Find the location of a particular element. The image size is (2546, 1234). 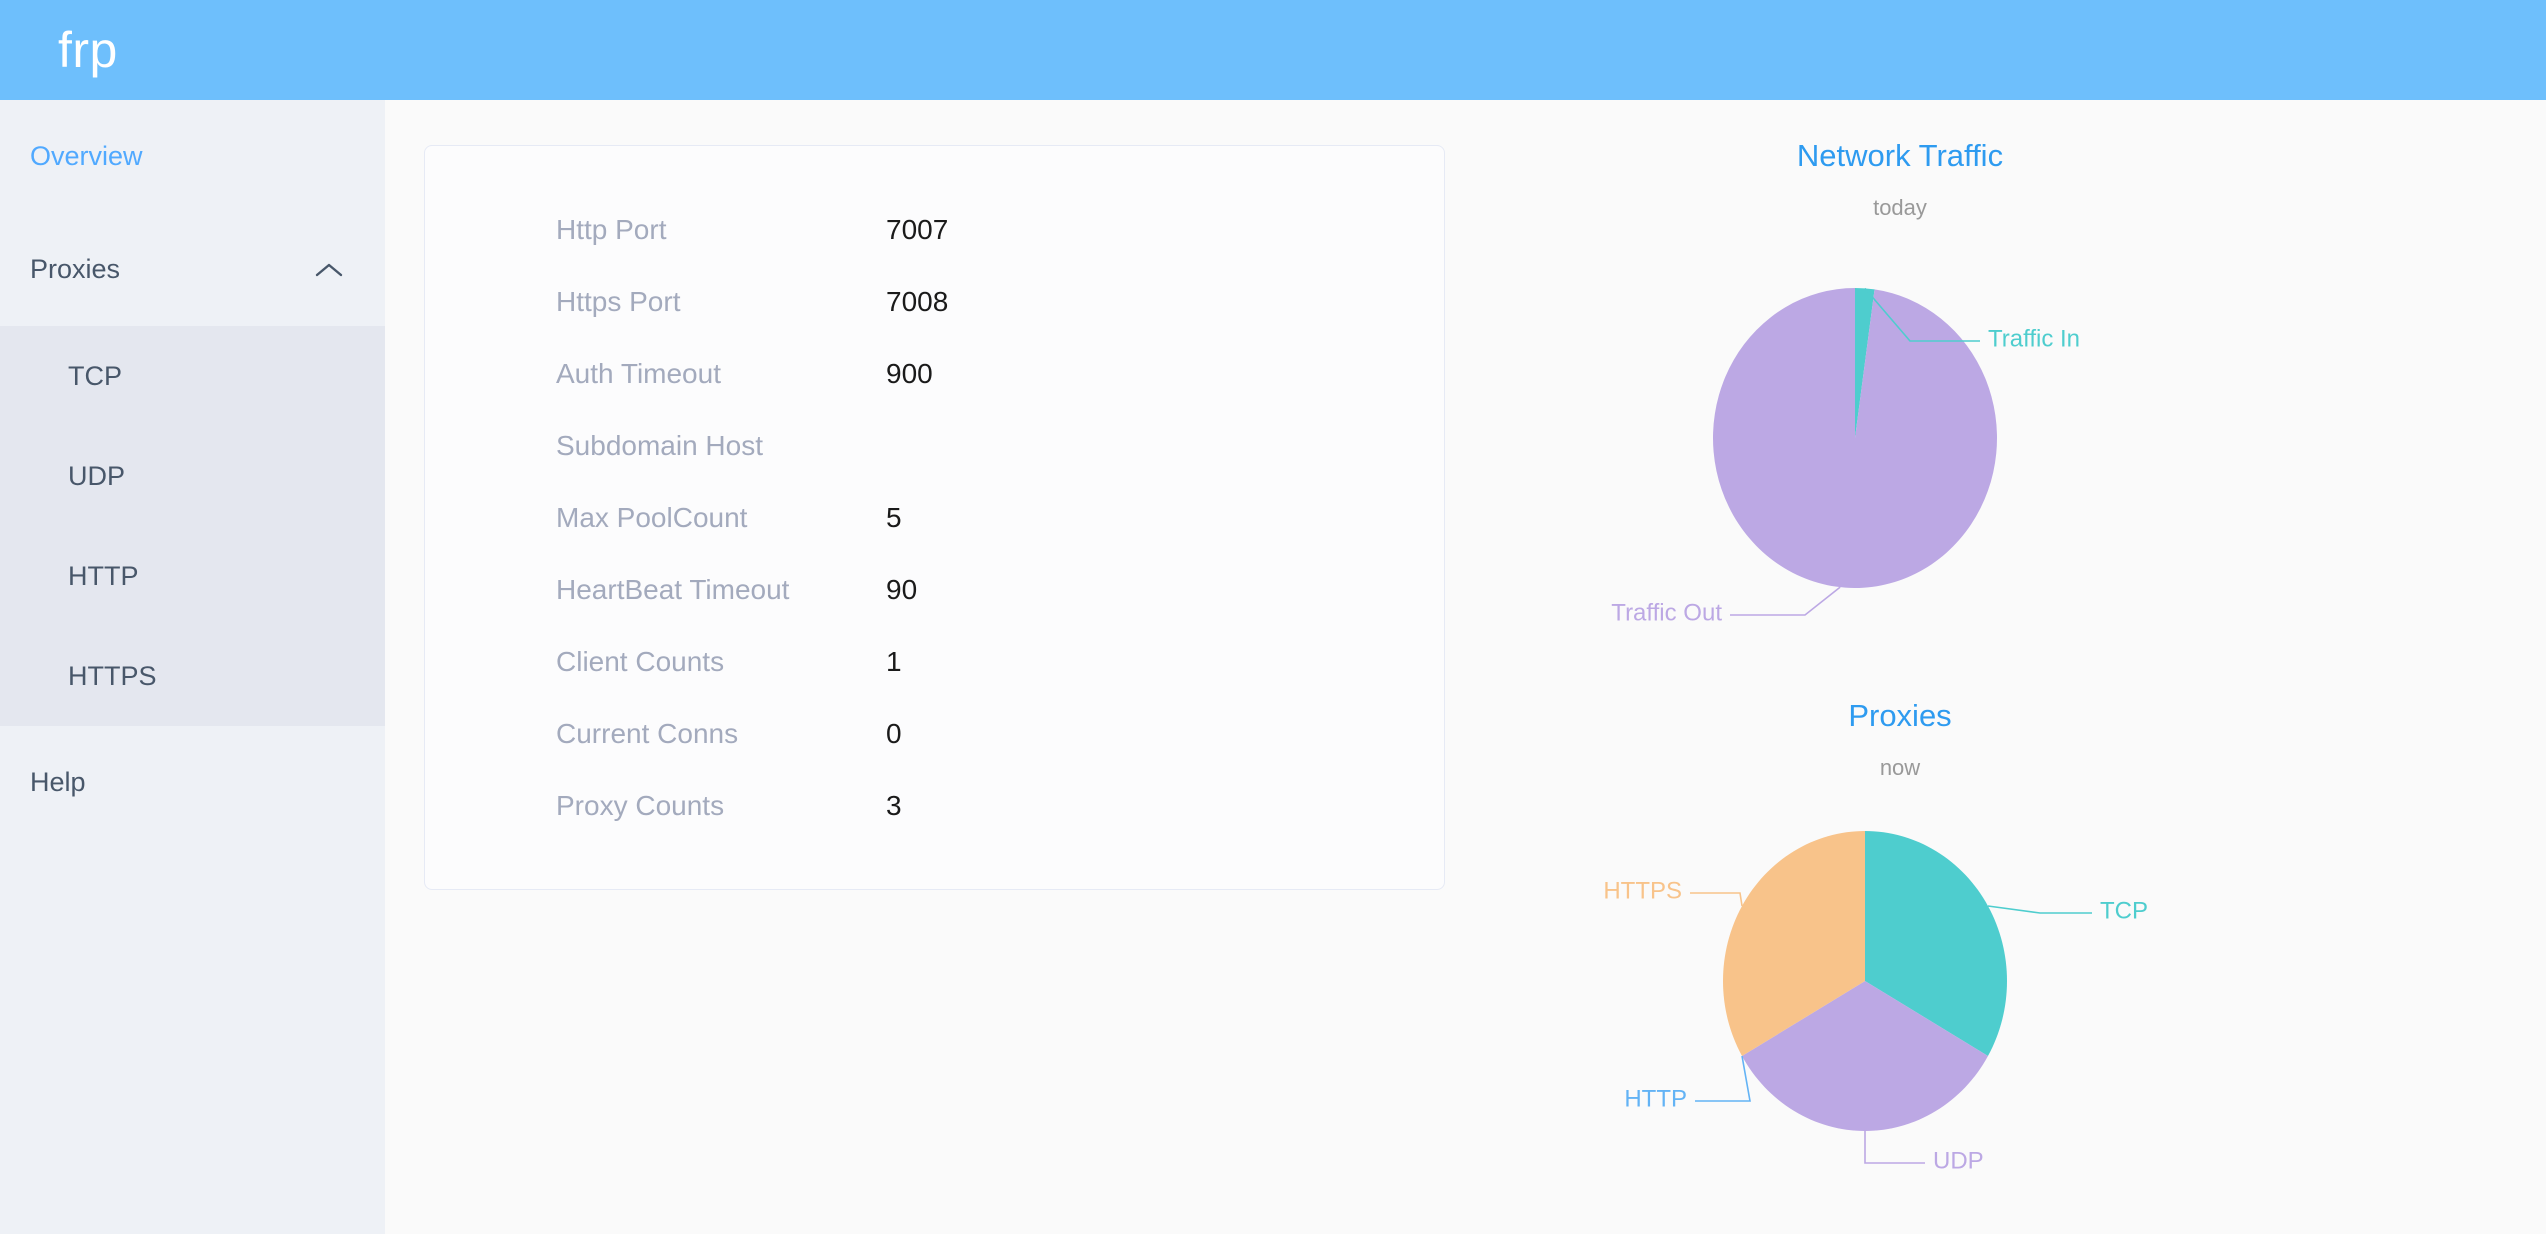

sidebar-item-http-label: HTTP is located at coordinates (103, 575).